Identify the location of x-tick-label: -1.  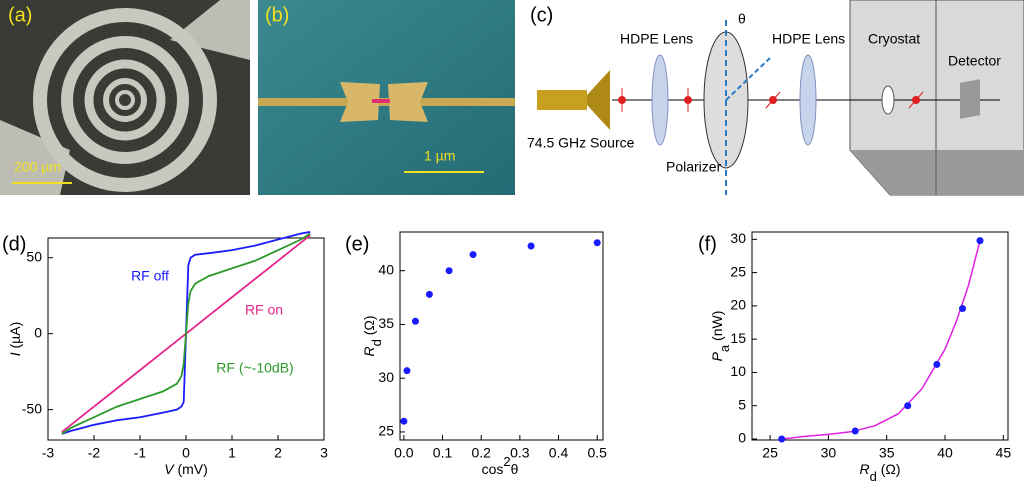
(140, 453).